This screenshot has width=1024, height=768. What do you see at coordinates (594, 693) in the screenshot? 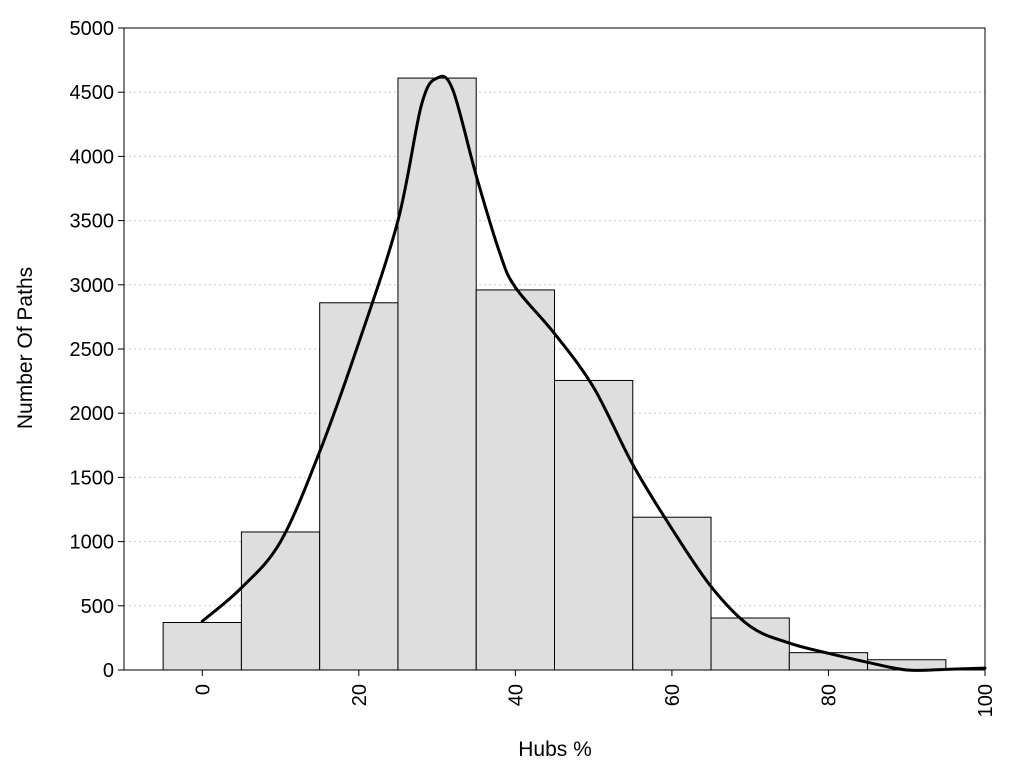
I see `x-axis-ticks: 0 20 40 60 80 100` at bounding box center [594, 693].